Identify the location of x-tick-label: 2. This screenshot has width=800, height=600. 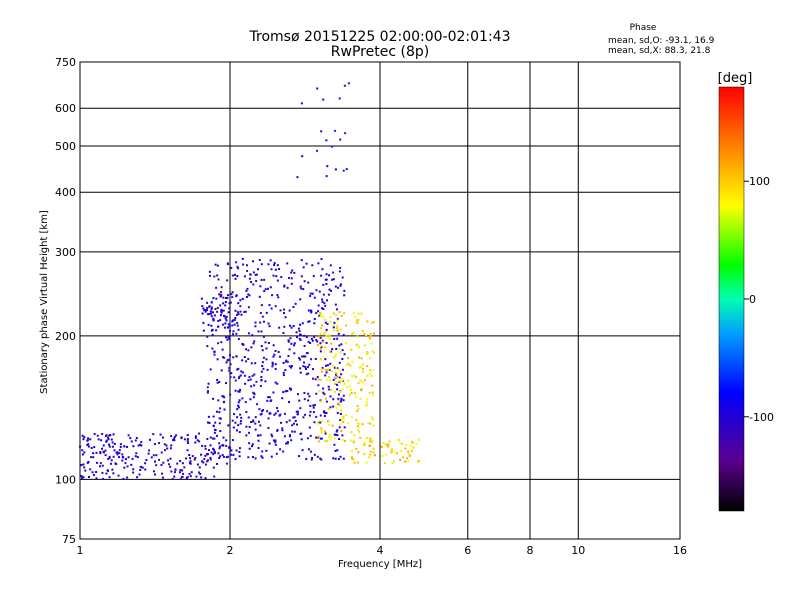
(230, 550).